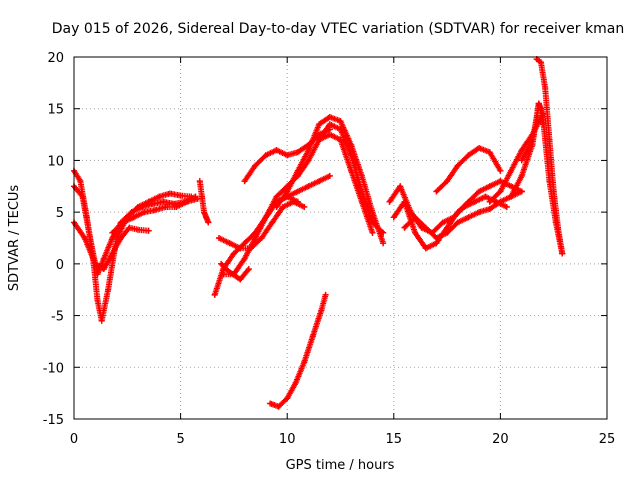 This screenshot has width=640, height=485. What do you see at coordinates (53, 368) in the screenshot?
I see `y-tick-label: -10` at bounding box center [53, 368].